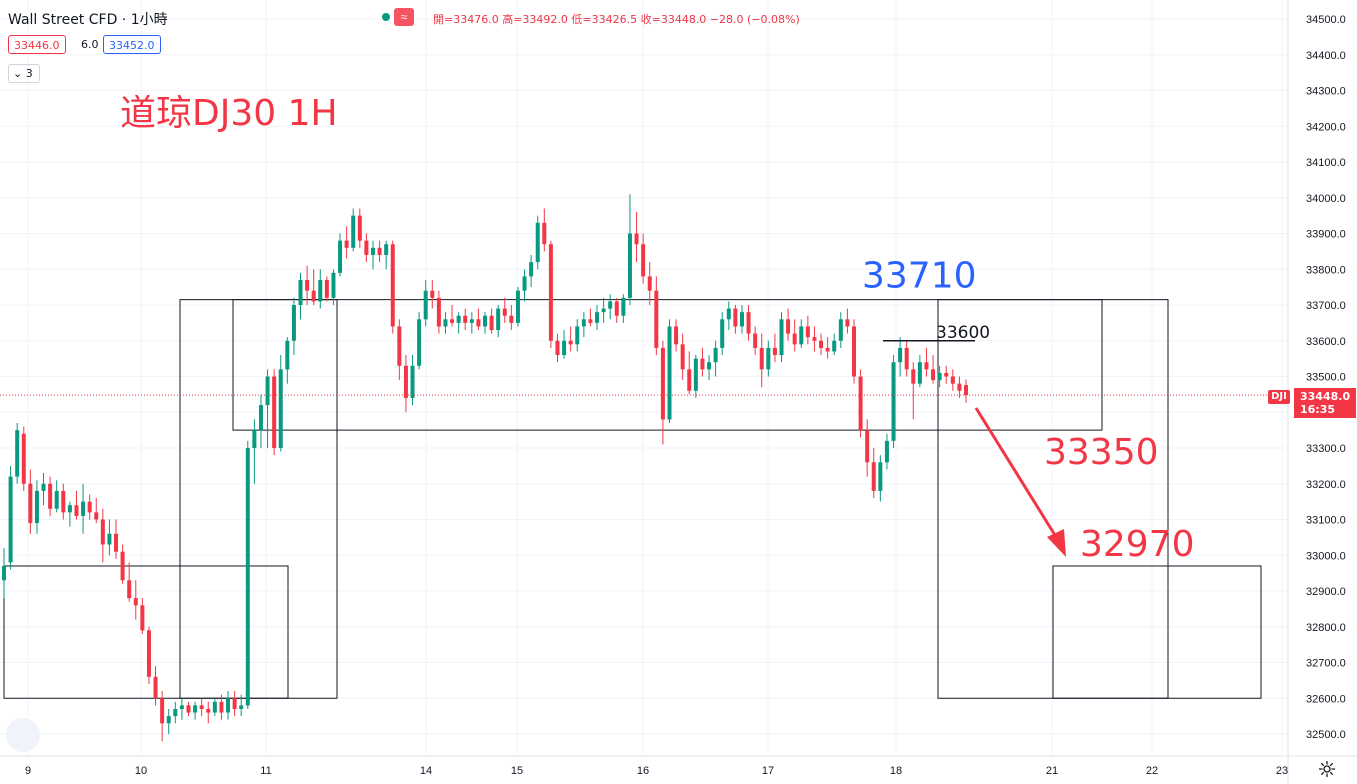 This screenshot has width=1357, height=784. I want to click on x-tick-label: 10, so click(141, 771).